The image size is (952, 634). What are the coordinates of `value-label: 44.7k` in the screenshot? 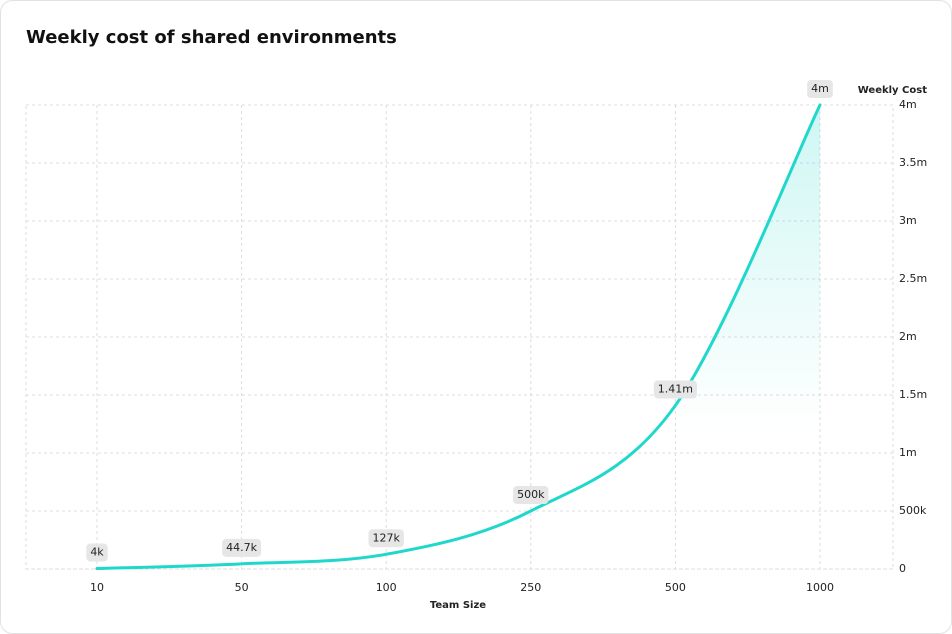 It's located at (242, 547).